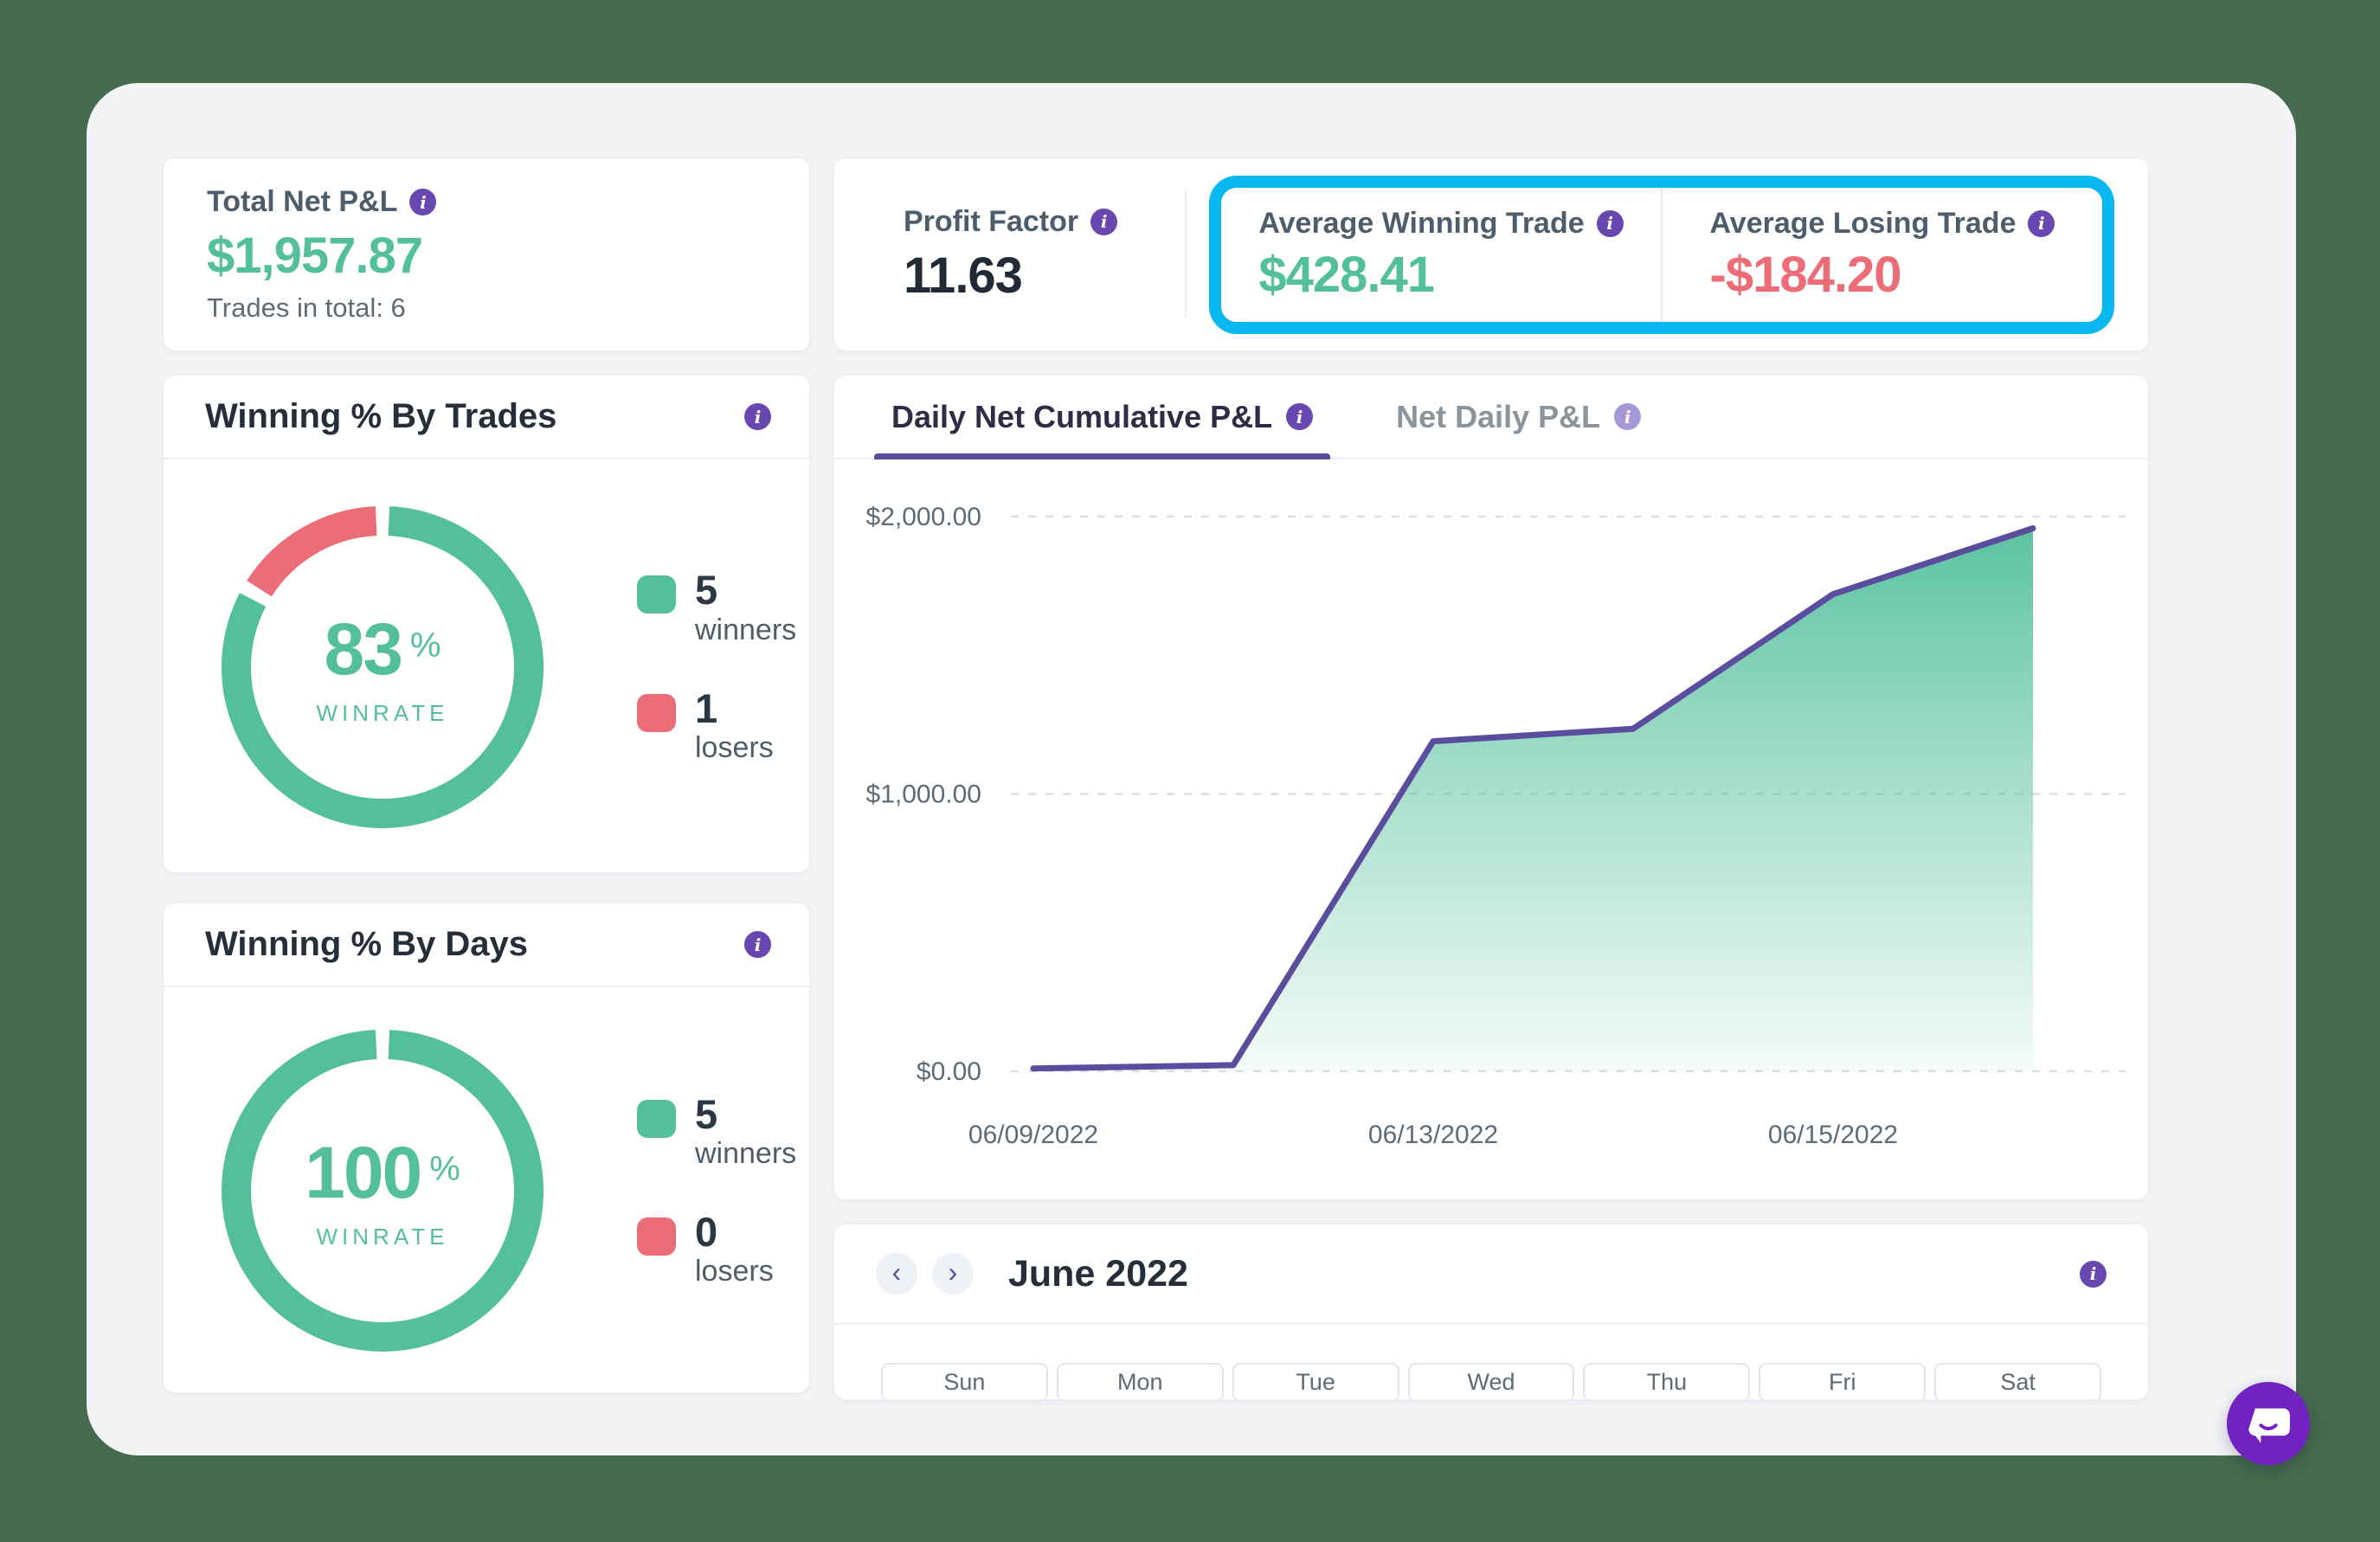  I want to click on chat-bubble-icon, so click(2269, 1425).